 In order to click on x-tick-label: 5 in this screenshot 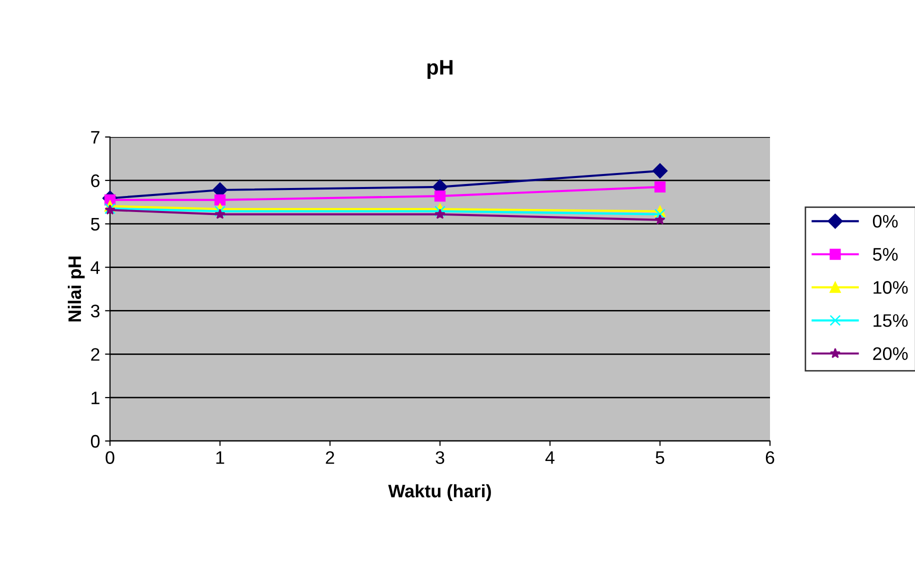, I will do `click(660, 457)`.